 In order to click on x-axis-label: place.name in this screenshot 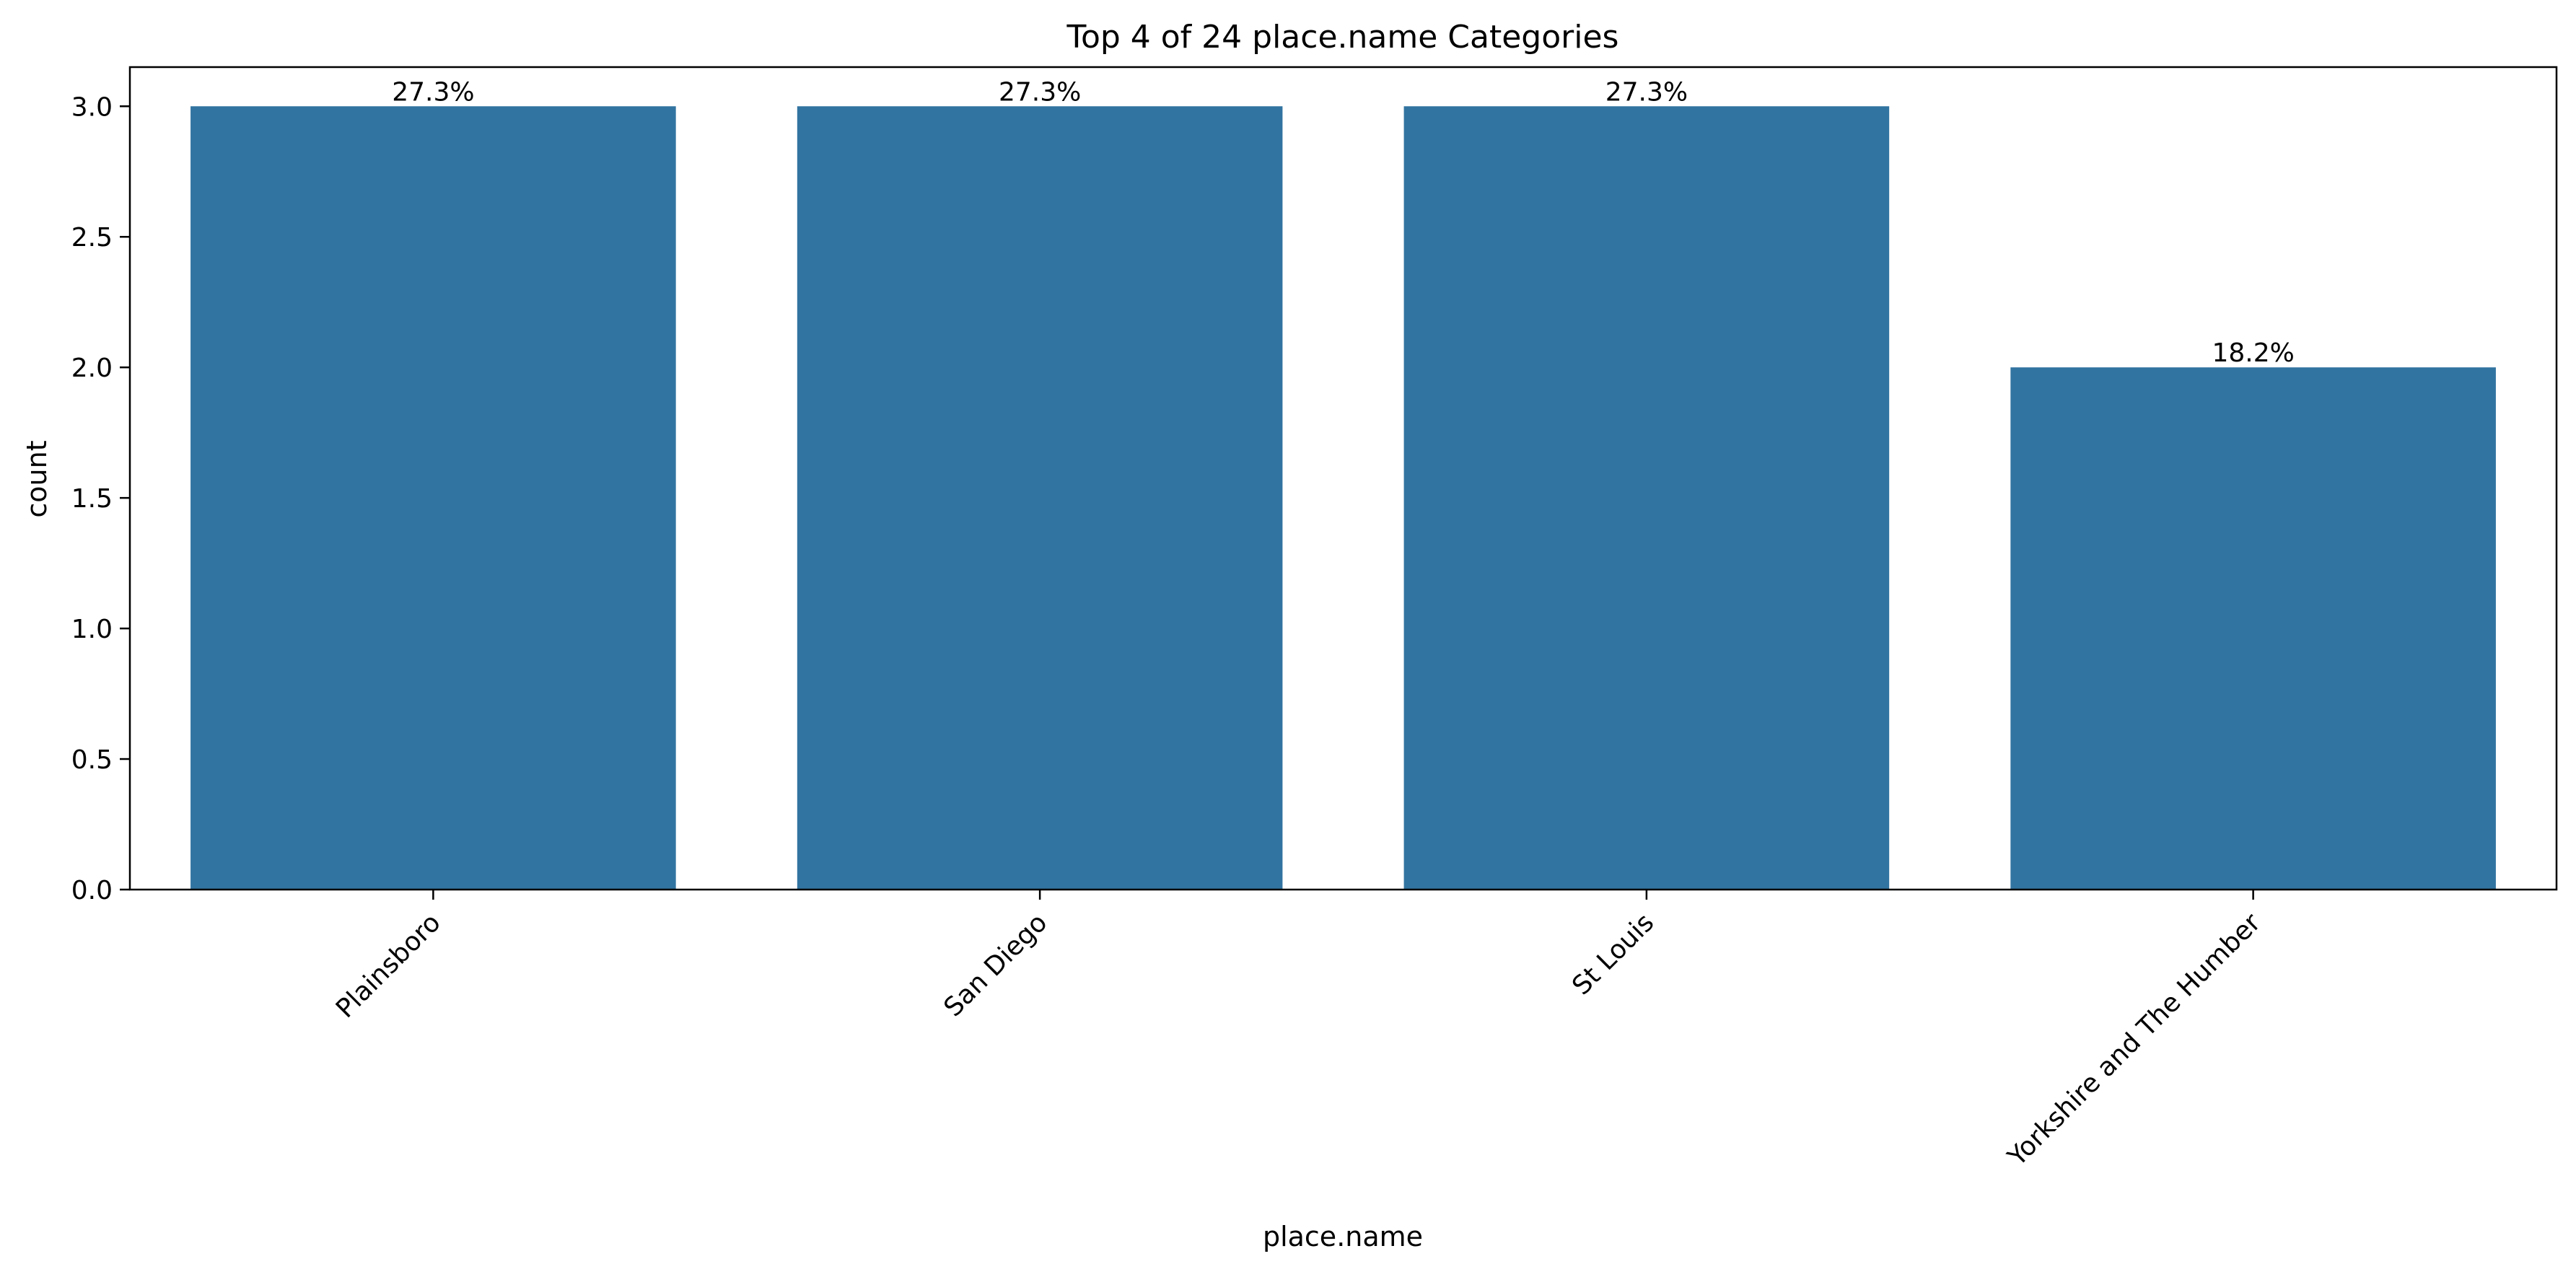, I will do `click(1343, 1237)`.